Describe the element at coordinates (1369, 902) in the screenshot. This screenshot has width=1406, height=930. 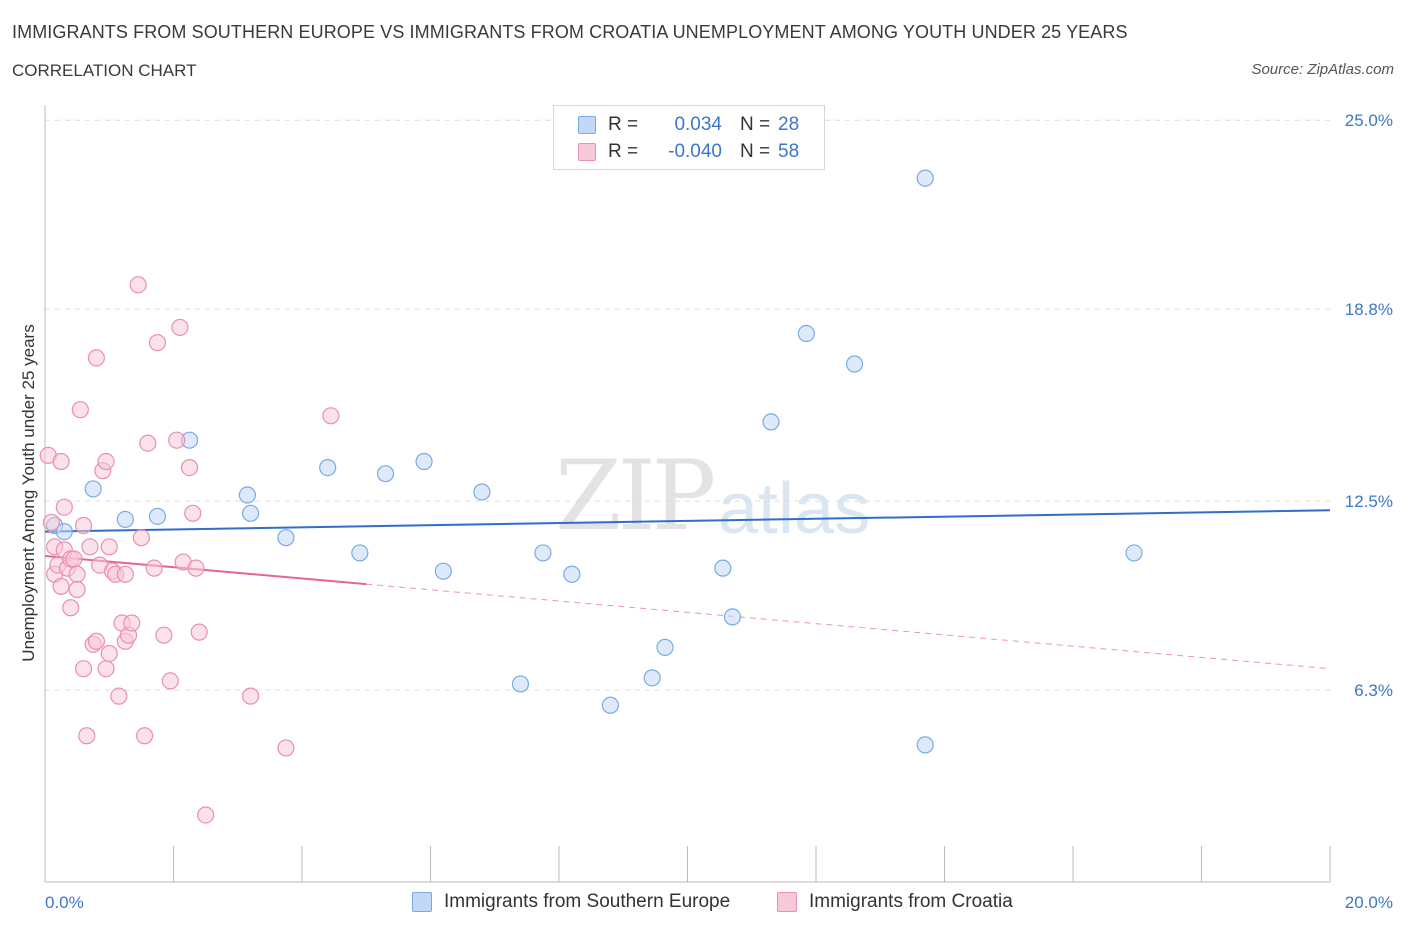
I see `x-tick-label-max: 20.0%` at that location.